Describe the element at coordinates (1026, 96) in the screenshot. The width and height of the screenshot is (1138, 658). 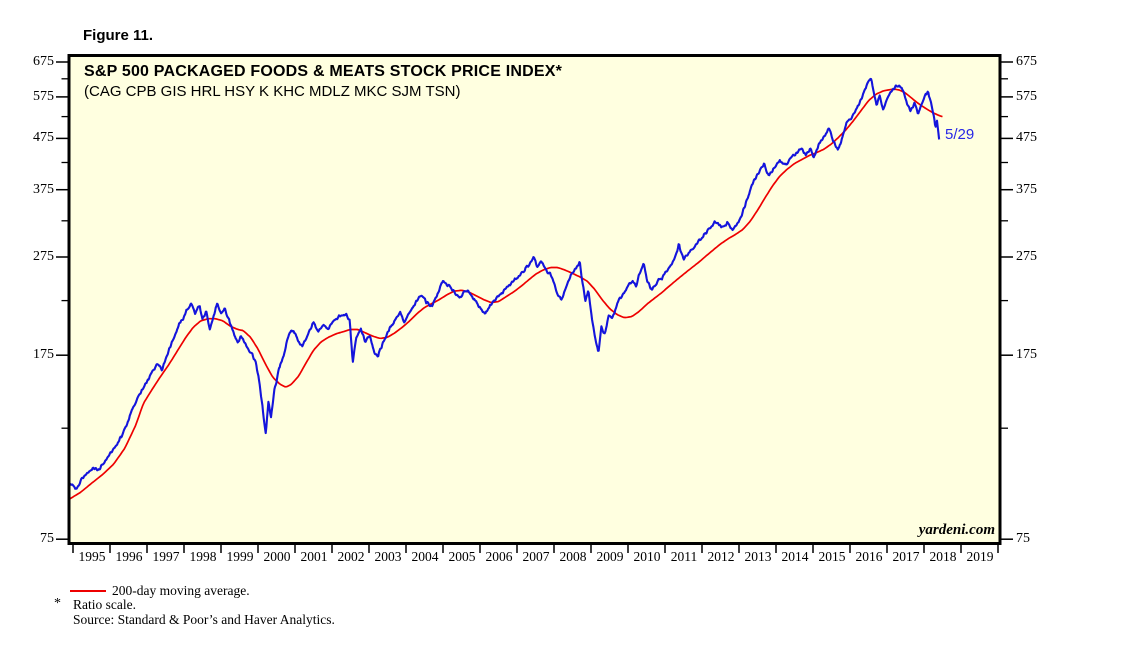
I see `y-axis-label-right: 575` at that location.